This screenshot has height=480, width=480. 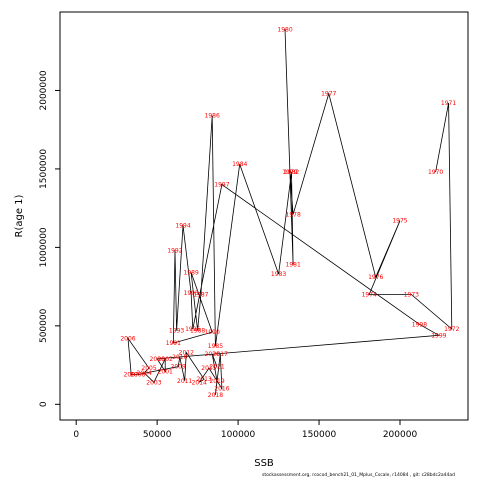 What do you see at coordinates (203, 379) in the screenshot?
I see `point-label-2013: 2013` at bounding box center [203, 379].